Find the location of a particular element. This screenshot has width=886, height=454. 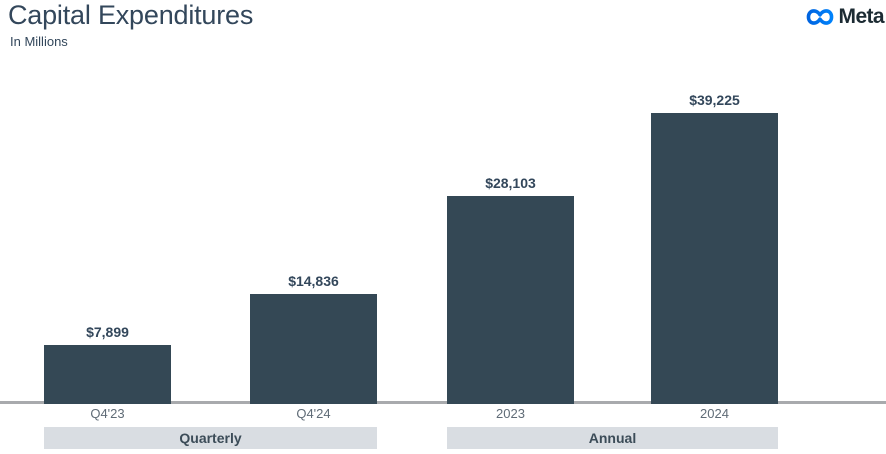

x-axis-line is located at coordinates (443, 402).